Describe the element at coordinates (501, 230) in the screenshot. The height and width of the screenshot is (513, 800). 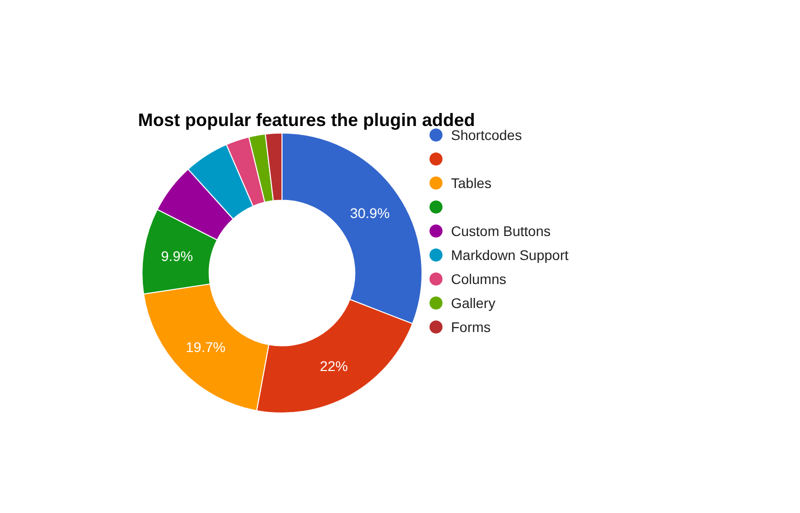
I see `legend-label: Custom Buttons` at that location.